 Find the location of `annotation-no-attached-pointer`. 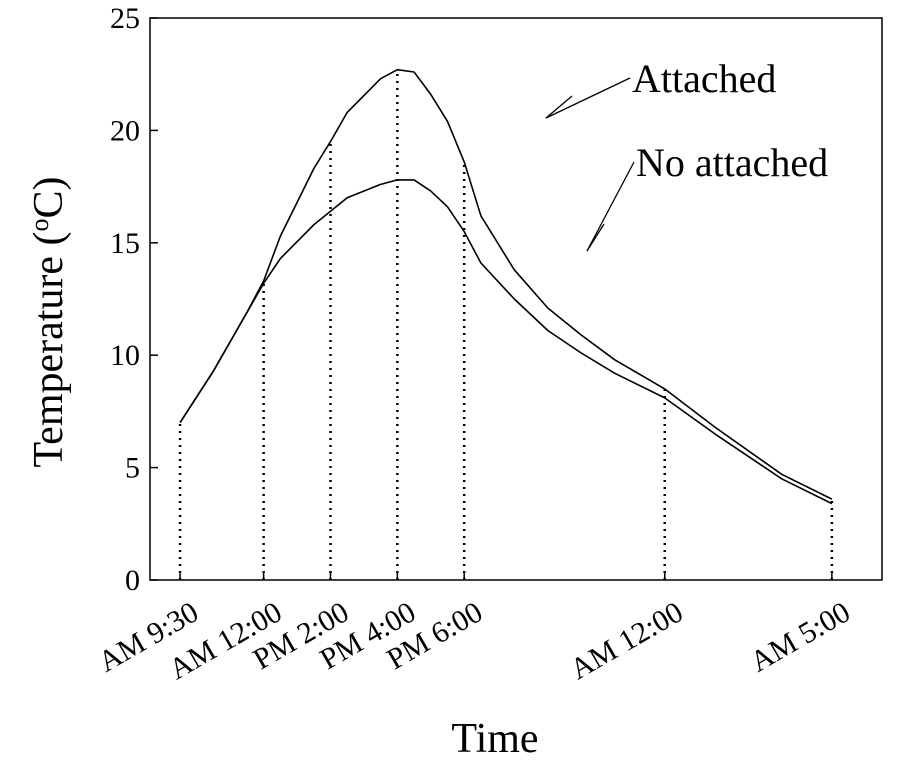

annotation-no-attached-pointer is located at coordinates (610, 206).